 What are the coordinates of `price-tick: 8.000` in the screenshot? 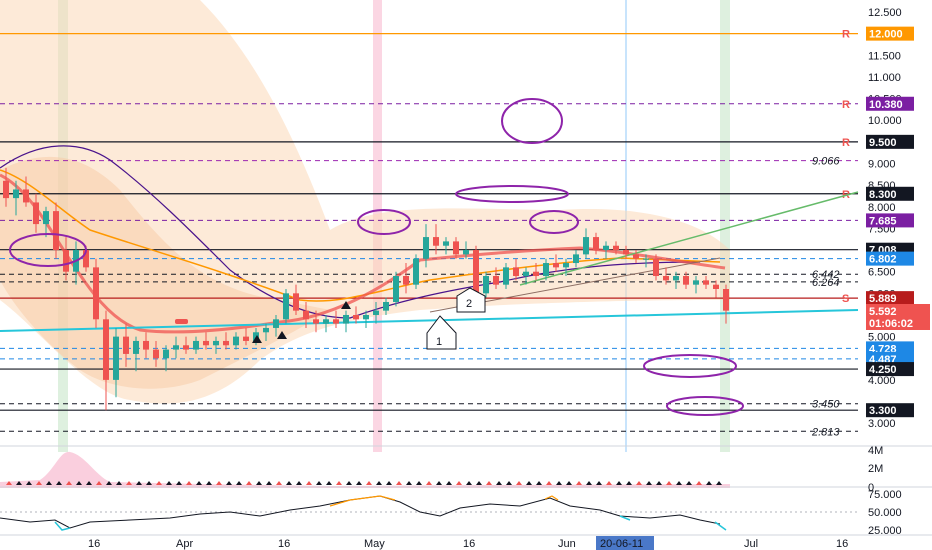 It's located at (882, 208).